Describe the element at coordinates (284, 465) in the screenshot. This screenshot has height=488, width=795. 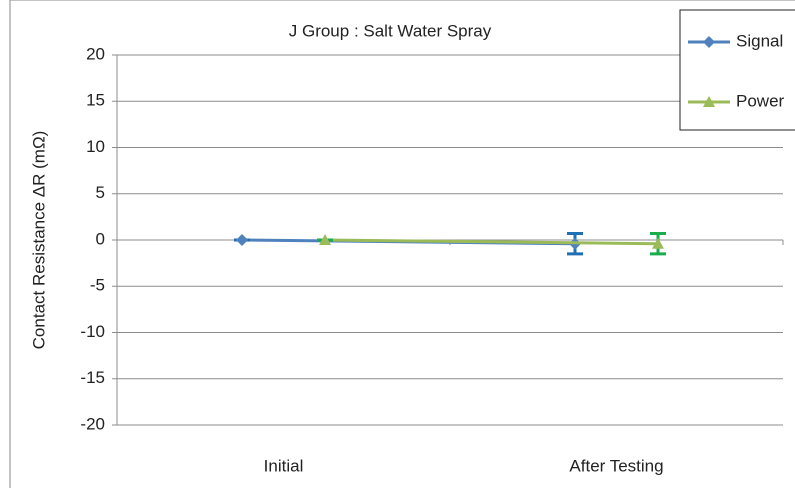
I see `x-tick-label: Initial` at that location.